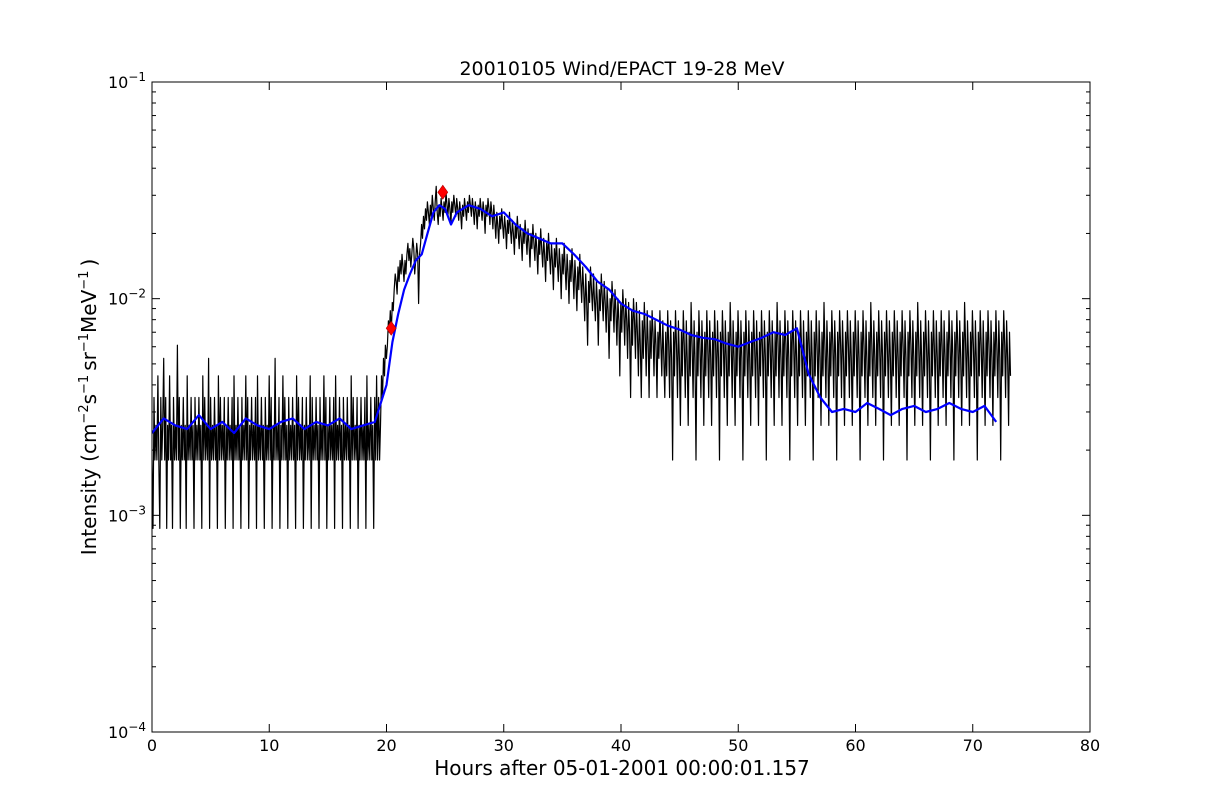 Image resolution: width=1212 pixels, height=812 pixels. I want to click on x-tick-label-7: 70, so click(973, 745).